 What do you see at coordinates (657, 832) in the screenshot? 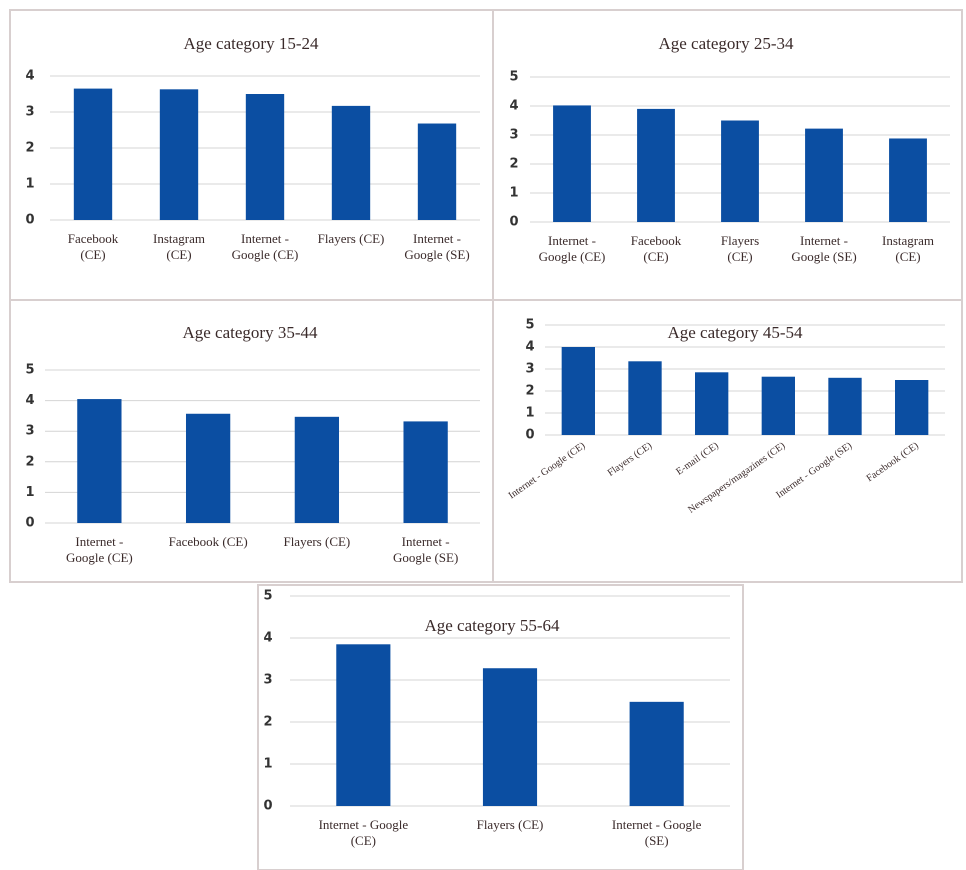
I see `x-tick-label: Internet - Google (SE)` at bounding box center [657, 832].